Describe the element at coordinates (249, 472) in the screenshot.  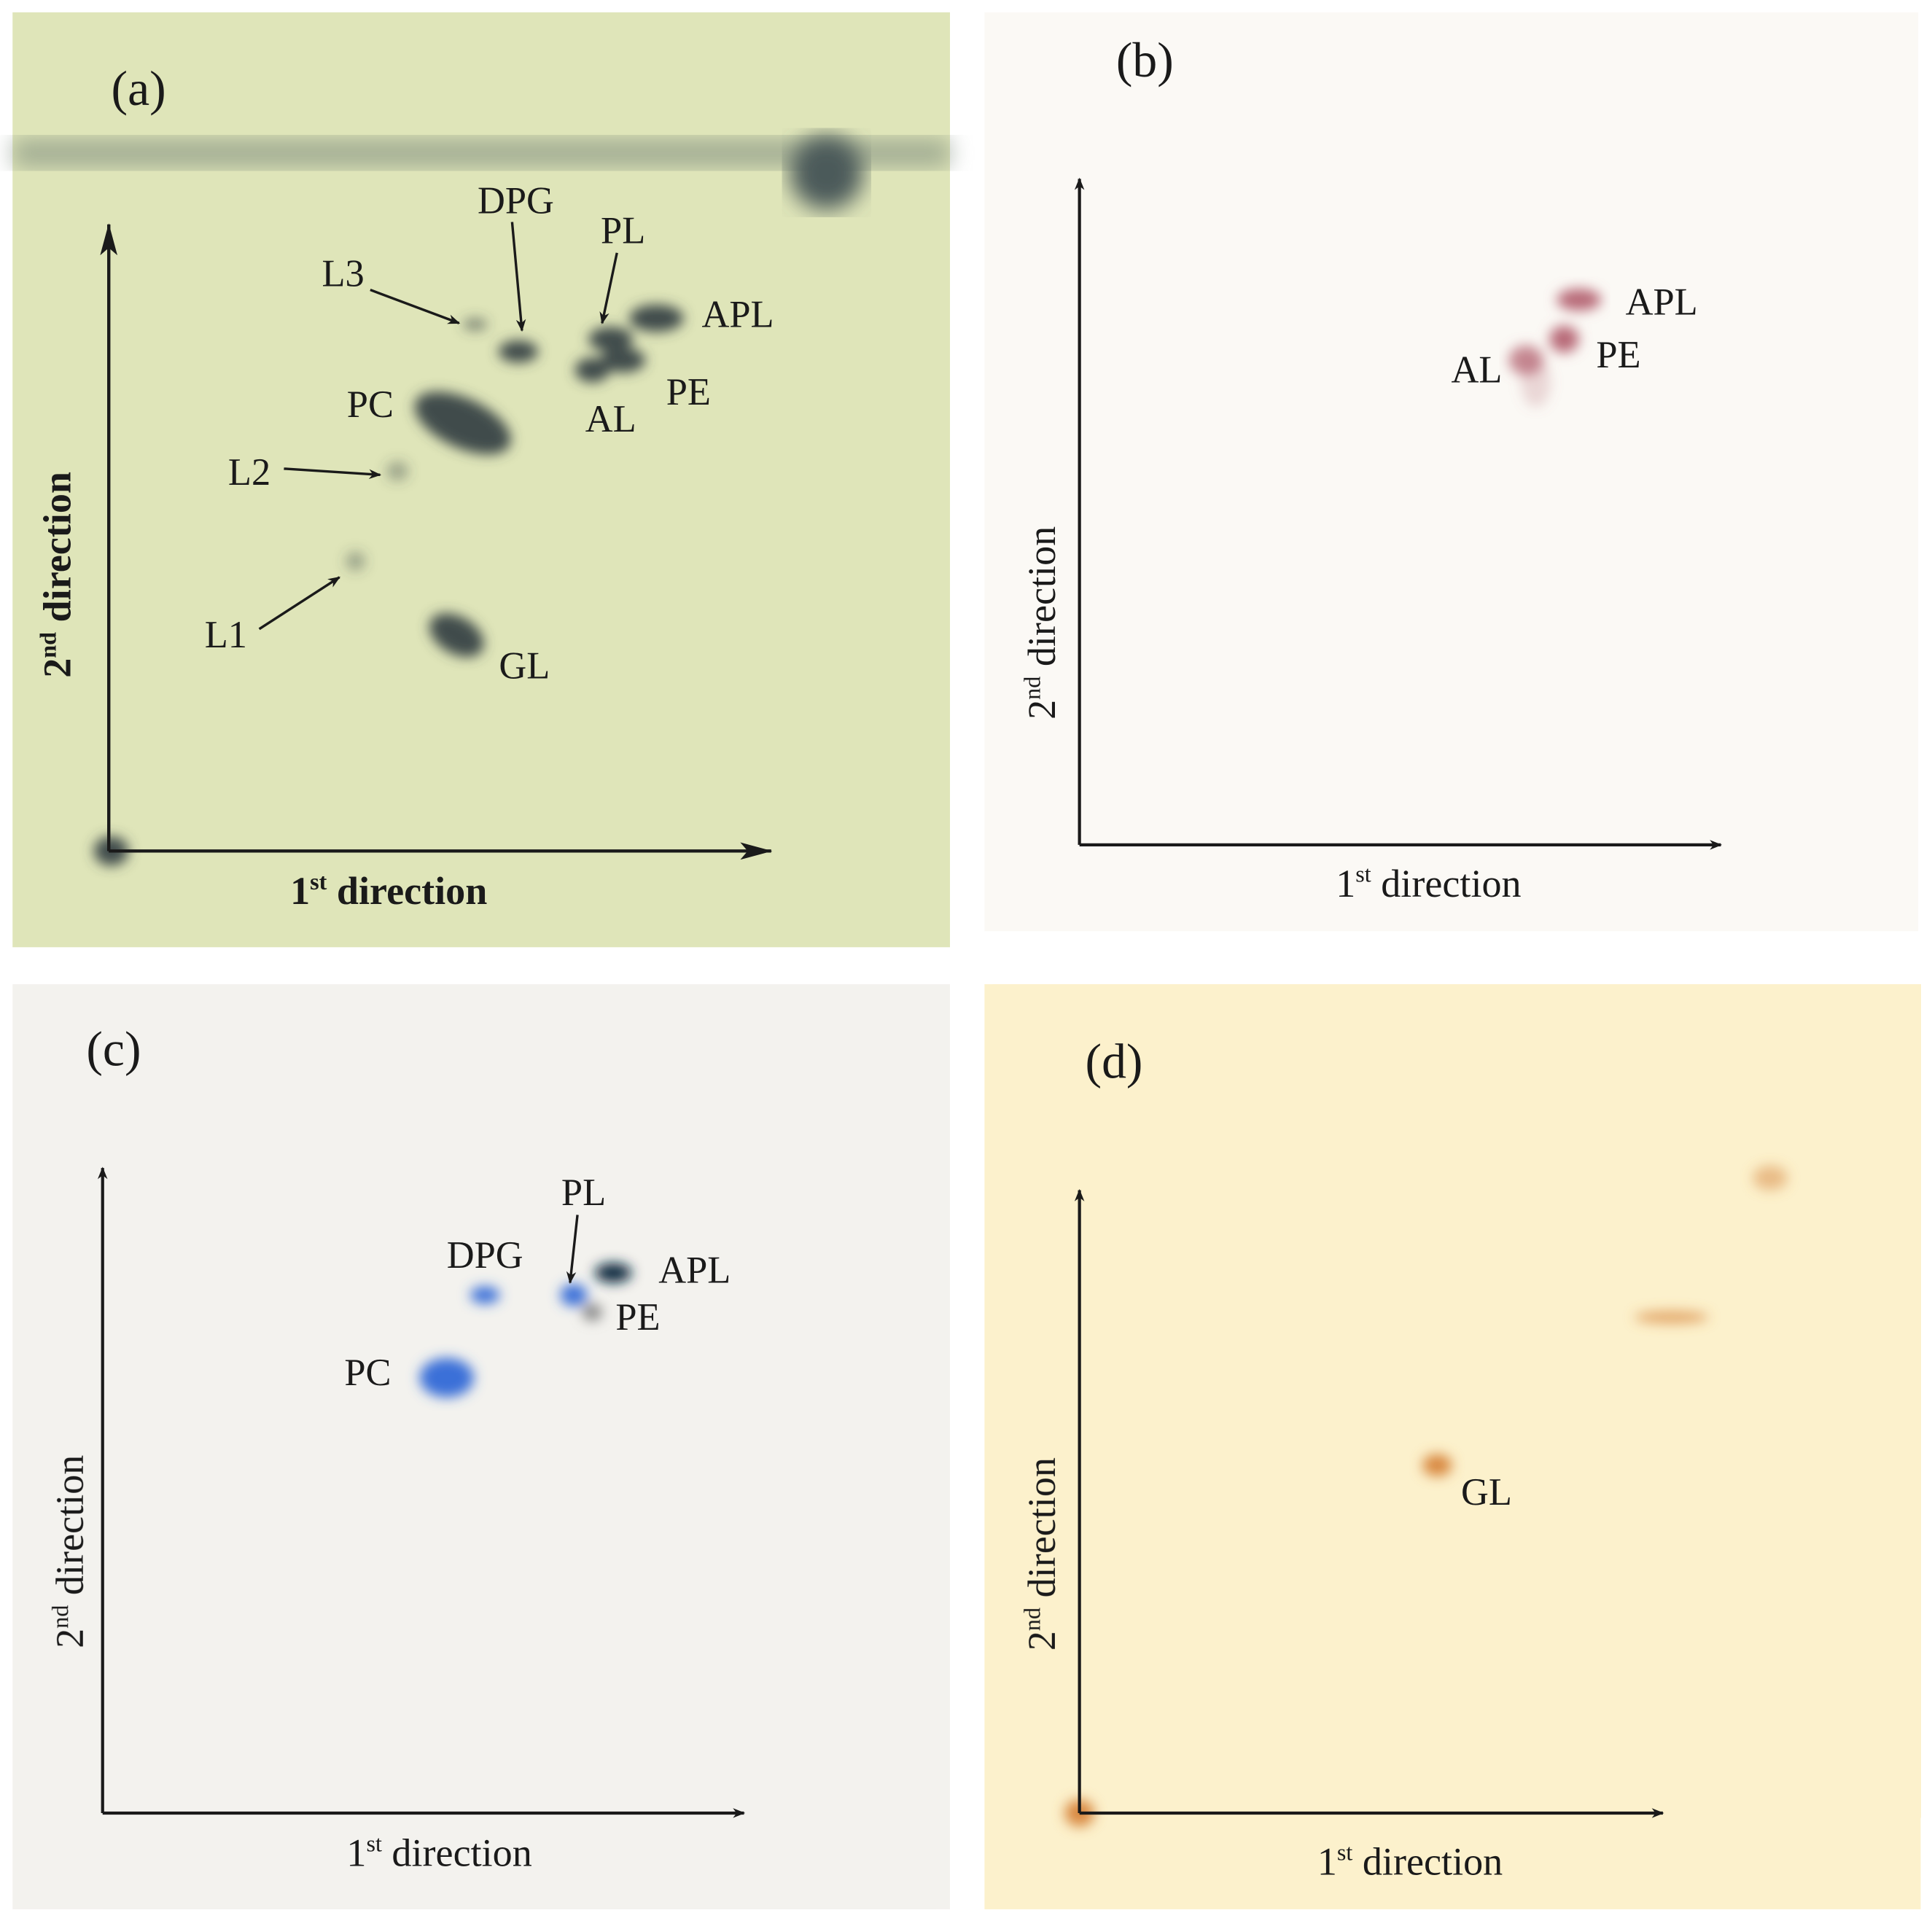
I see `spot-label: L2` at that location.